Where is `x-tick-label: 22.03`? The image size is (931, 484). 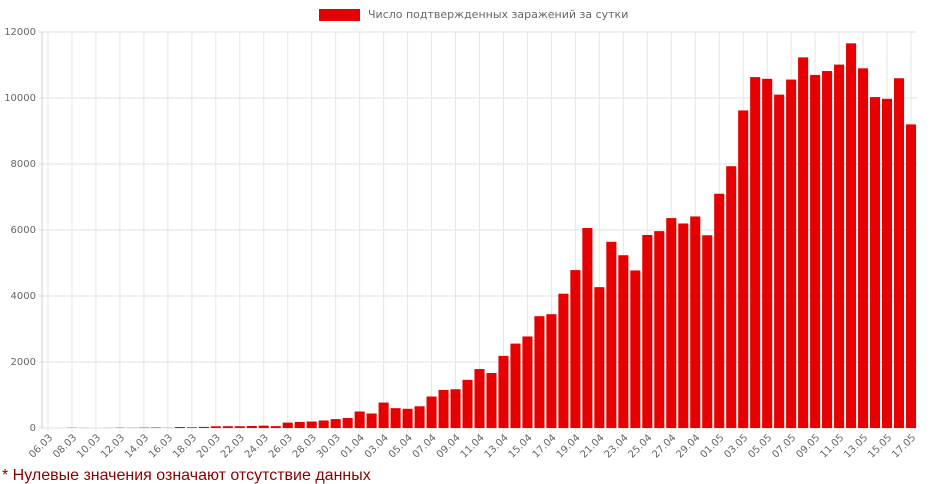 x-tick-label: 22.03 is located at coordinates (233, 446).